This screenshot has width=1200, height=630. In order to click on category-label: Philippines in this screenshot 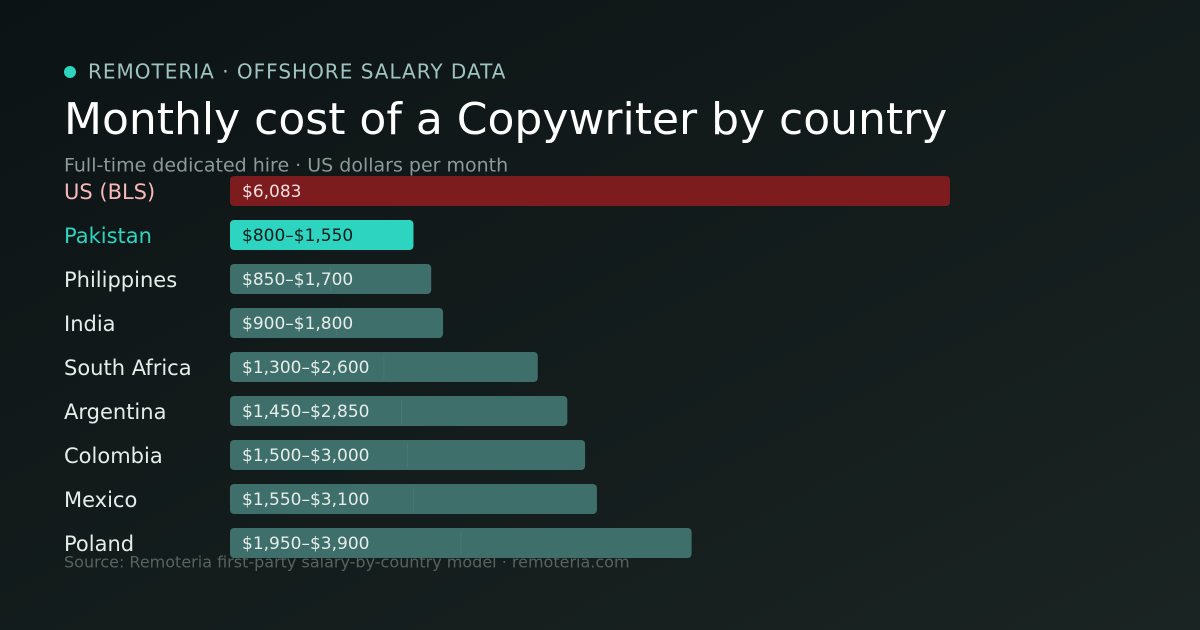, I will do `click(120, 280)`.